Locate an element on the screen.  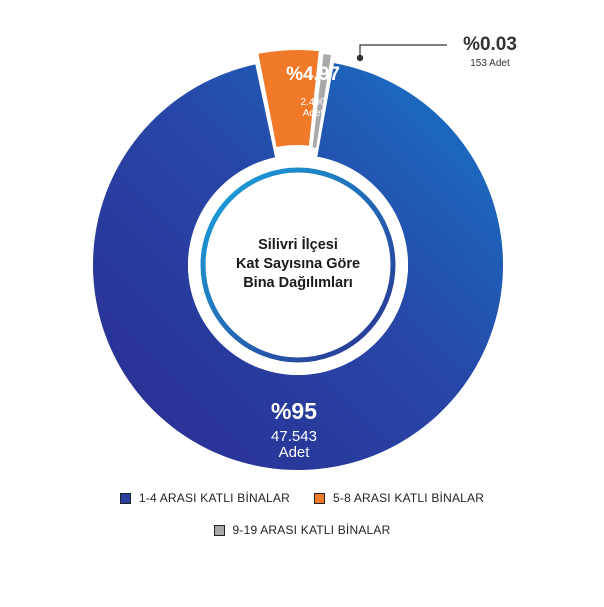
center-title-line-1: Silivri İlçesi is located at coordinates (298, 244).